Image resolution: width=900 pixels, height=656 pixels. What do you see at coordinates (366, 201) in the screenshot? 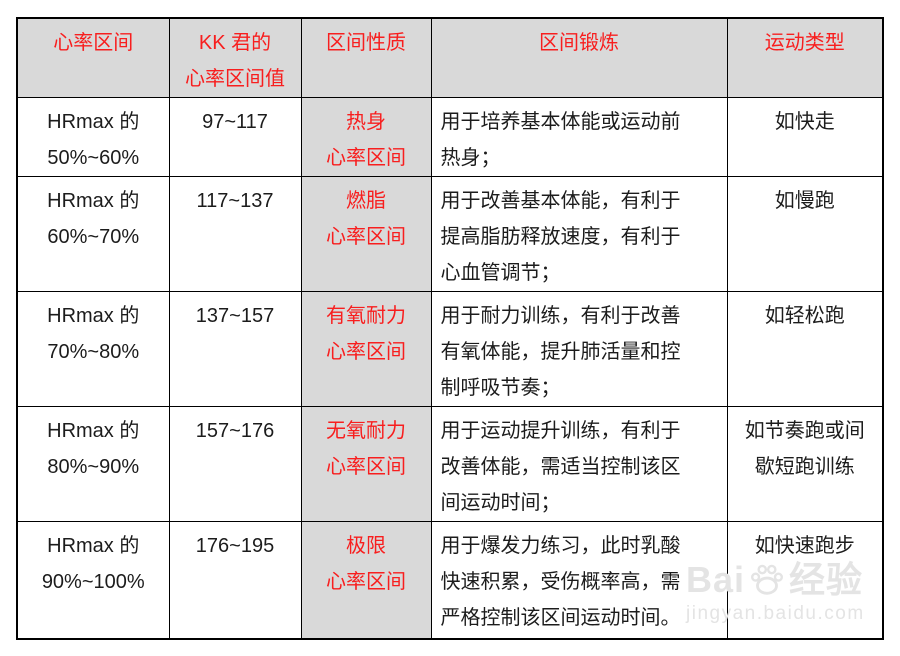
I see `nature-line: 燃脂` at bounding box center [366, 201].